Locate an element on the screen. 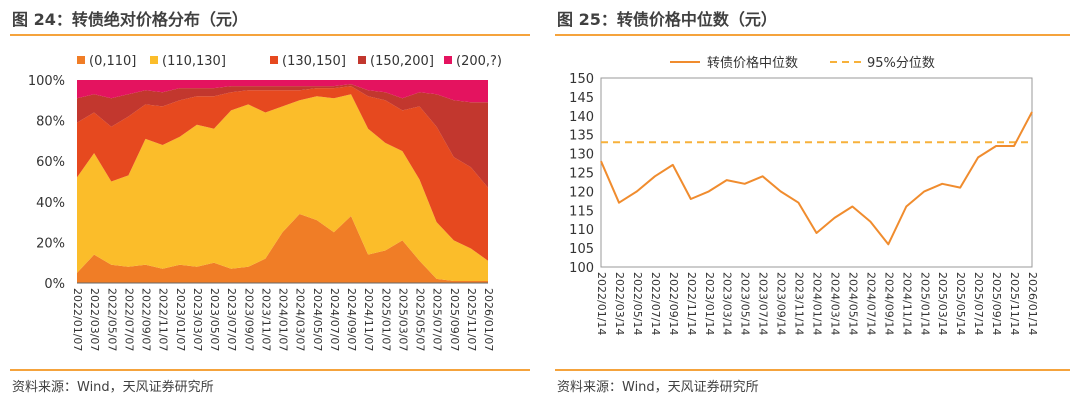 The width and height of the screenshot is (1080, 400). x-tick-label: 2024/03/07 is located at coordinates (300, 319).